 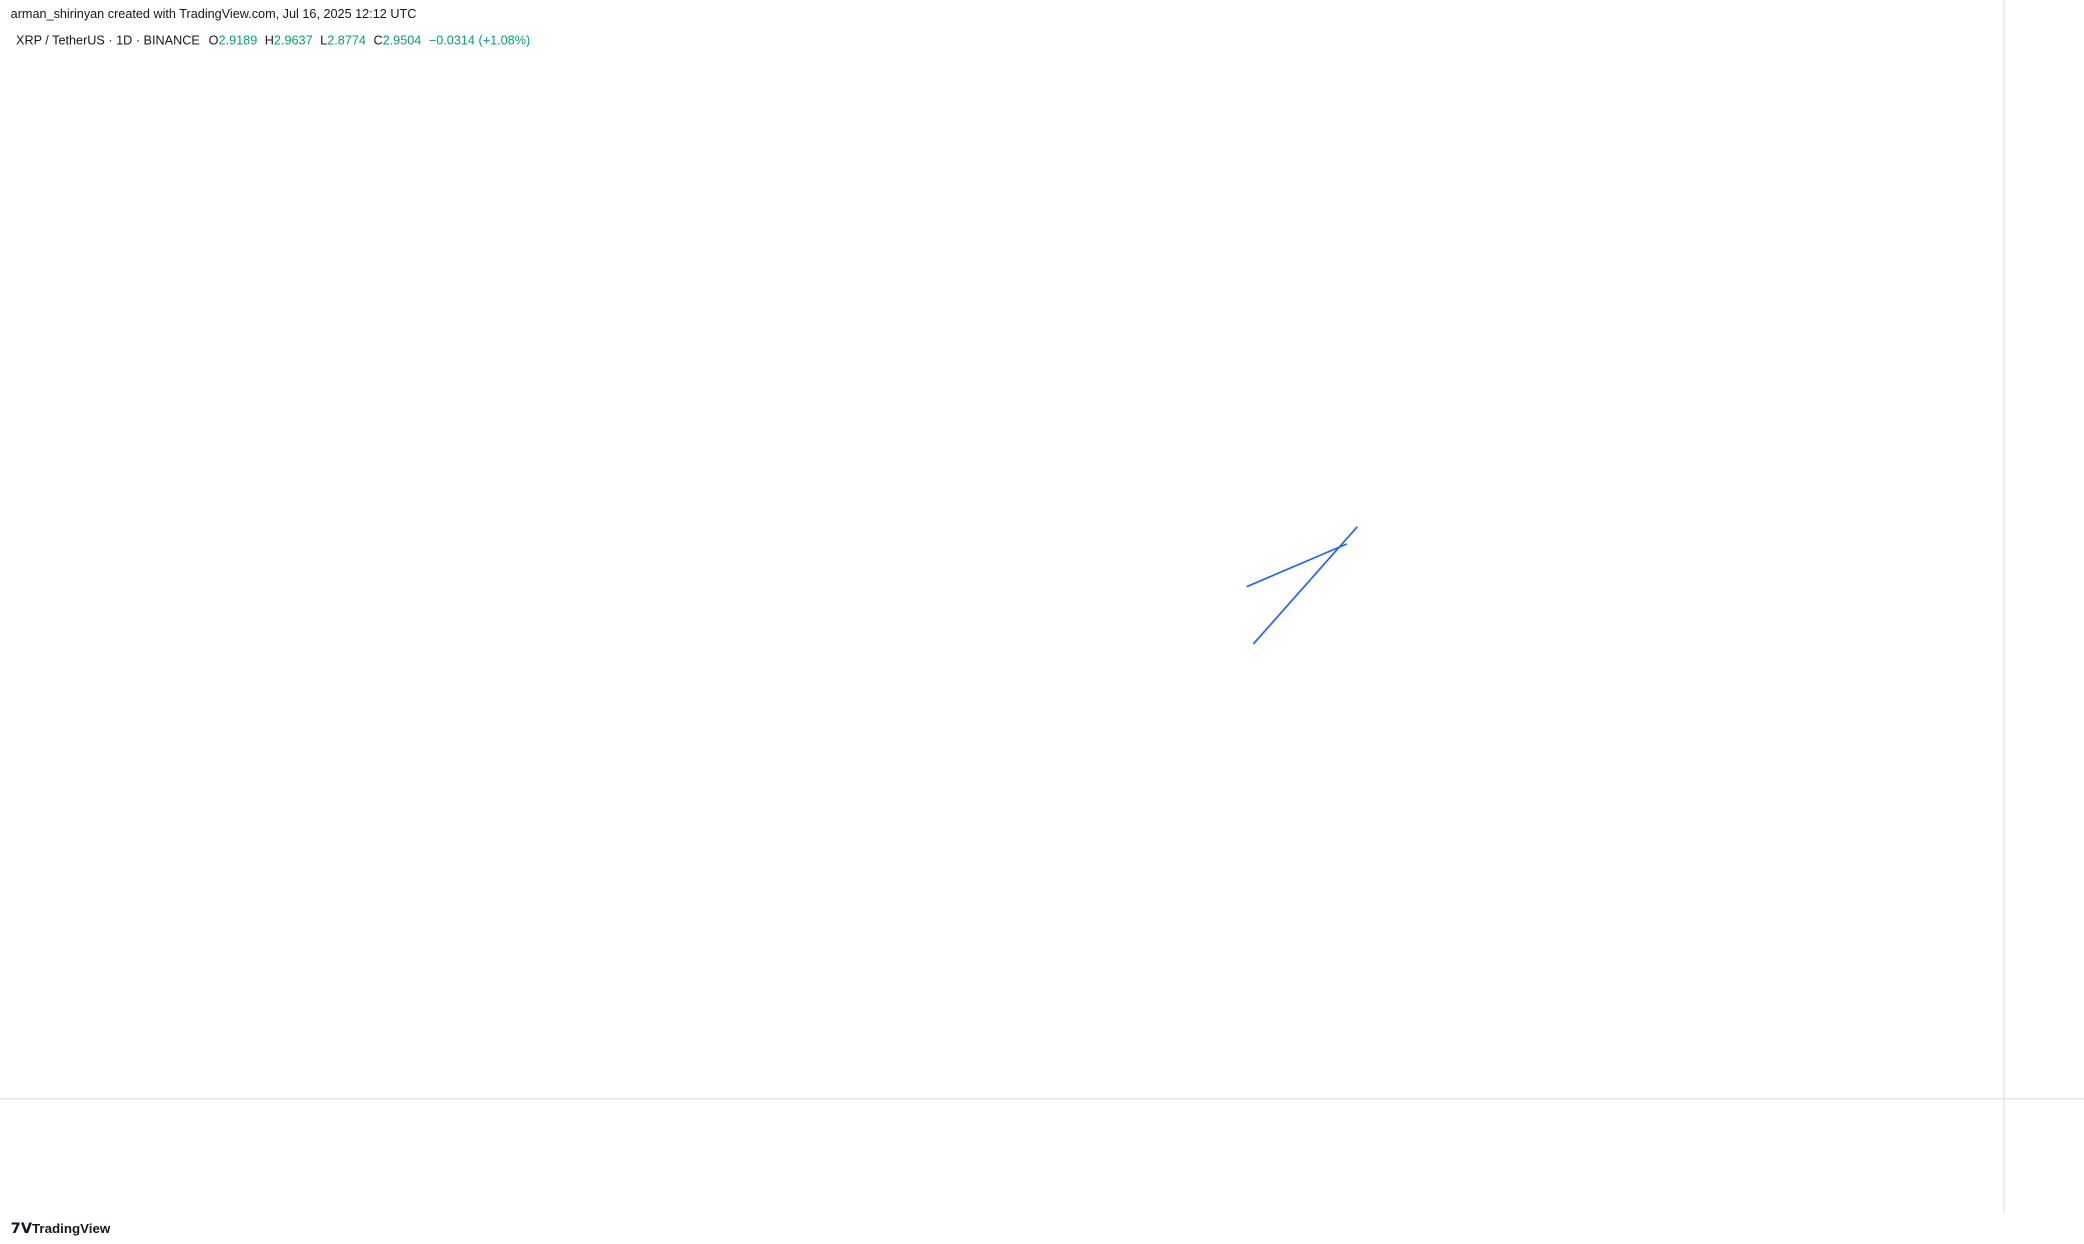 I want to click on ohlc-key: H, so click(x=269, y=41).